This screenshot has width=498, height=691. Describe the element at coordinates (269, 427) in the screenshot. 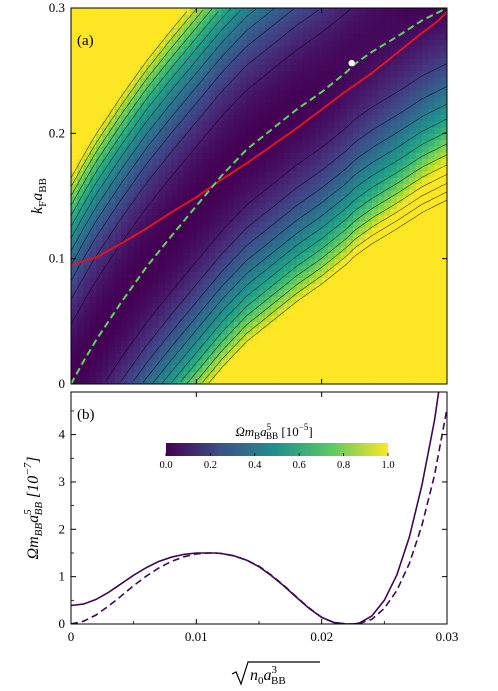

I see `cb-label-sup-b: 5` at that location.